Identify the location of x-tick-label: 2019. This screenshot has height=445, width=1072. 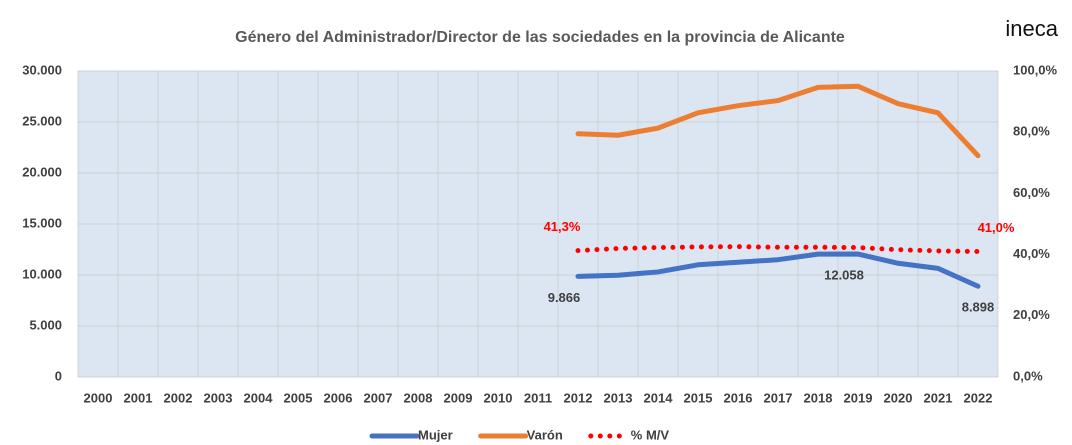
(858, 397).